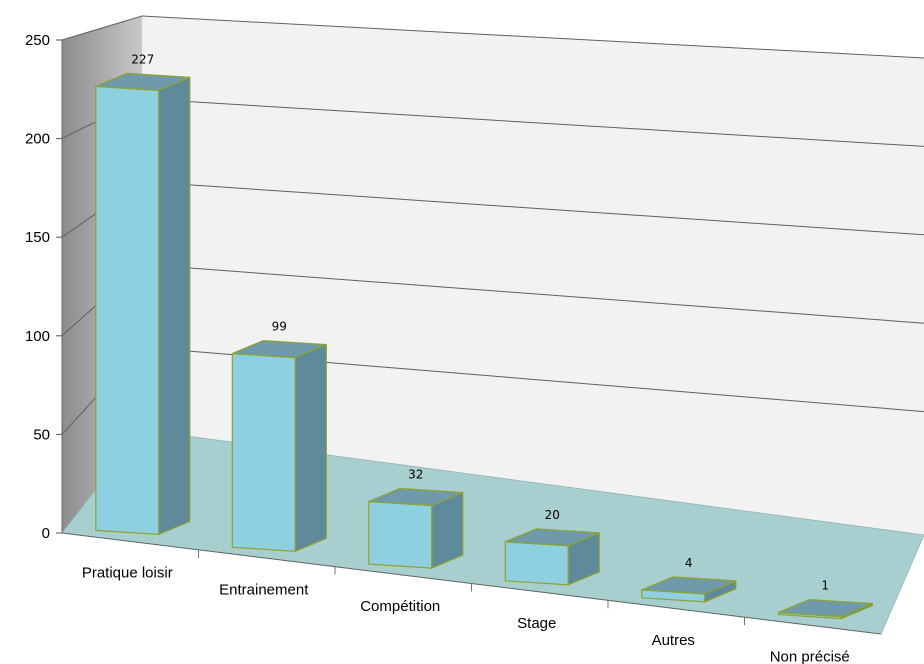 This screenshot has width=924, height=664. What do you see at coordinates (400, 606) in the screenshot?
I see `x-category-label: Compétition` at bounding box center [400, 606].